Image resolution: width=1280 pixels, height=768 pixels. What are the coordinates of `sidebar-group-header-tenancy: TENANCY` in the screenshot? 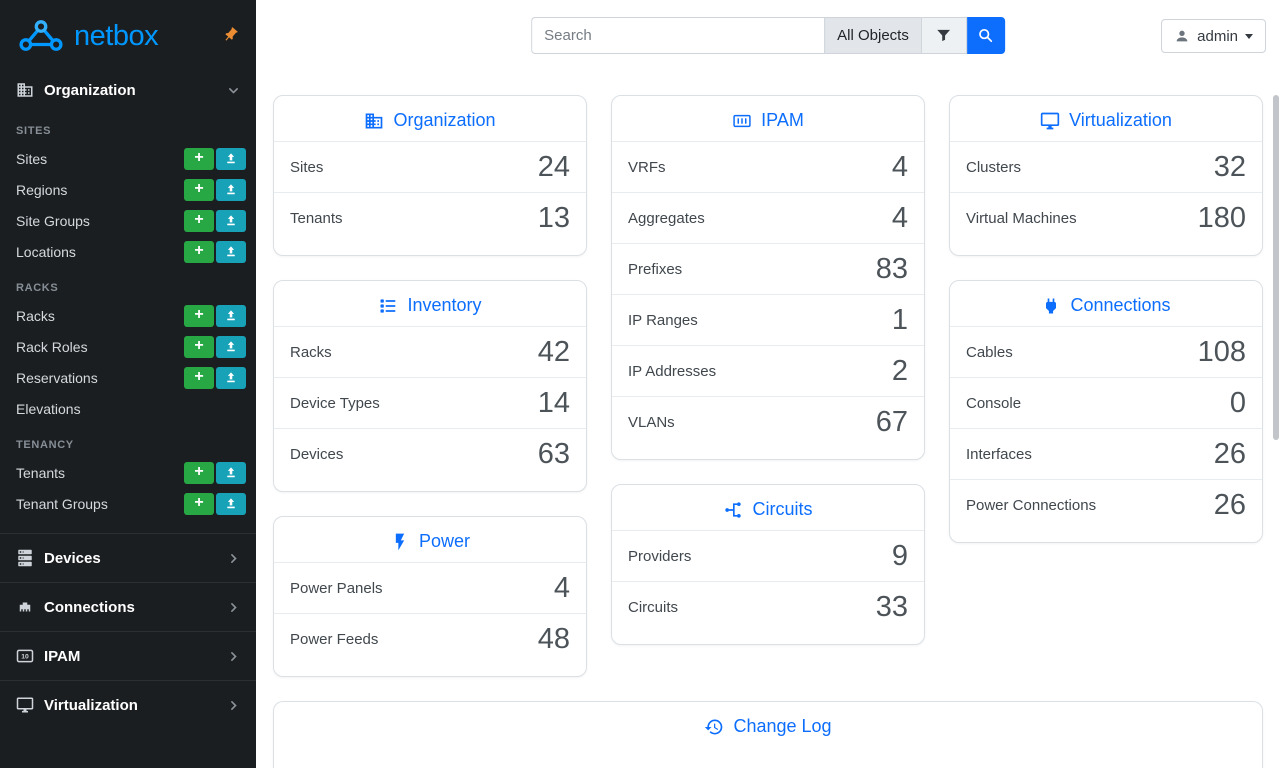 It's located at (45, 445).